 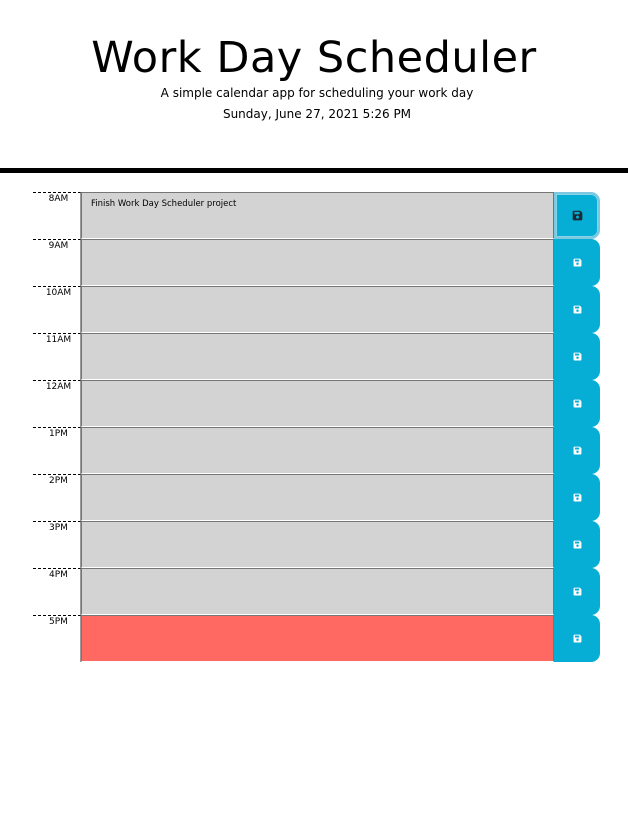 What do you see at coordinates (317, 114) in the screenshot?
I see `current-day: Sunday, June 27, 2021 5:26 PM` at bounding box center [317, 114].